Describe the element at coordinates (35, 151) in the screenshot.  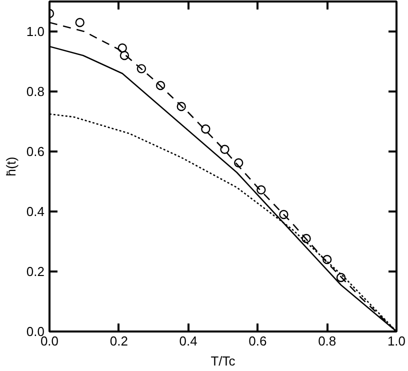
I see `y-tick-label: 0.6` at that location.